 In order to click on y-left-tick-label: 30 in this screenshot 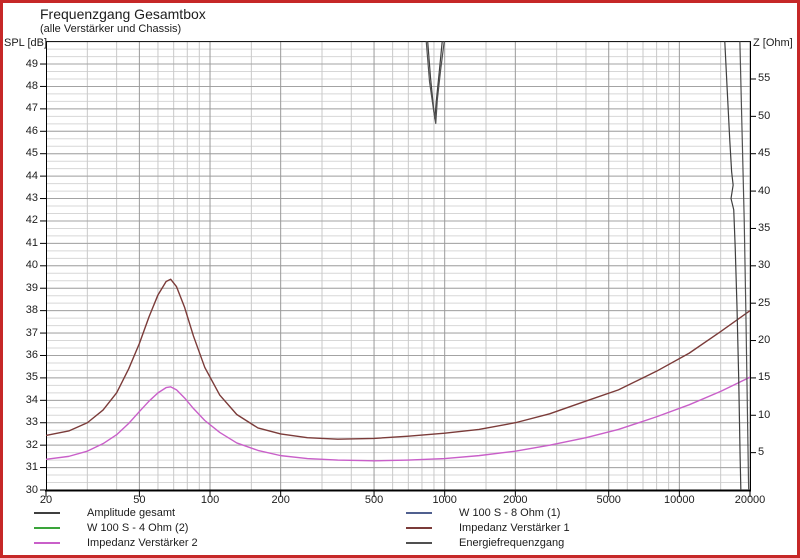, I will do `click(31, 489)`.